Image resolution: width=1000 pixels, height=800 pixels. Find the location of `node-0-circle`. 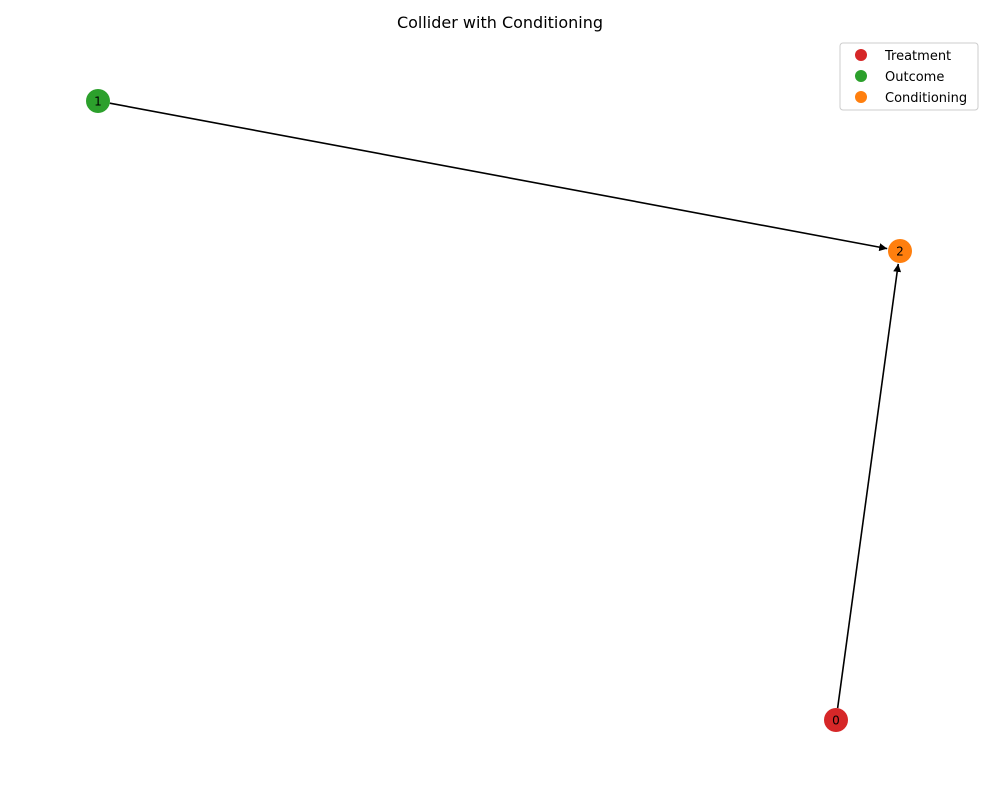

node-0-circle is located at coordinates (836, 720).